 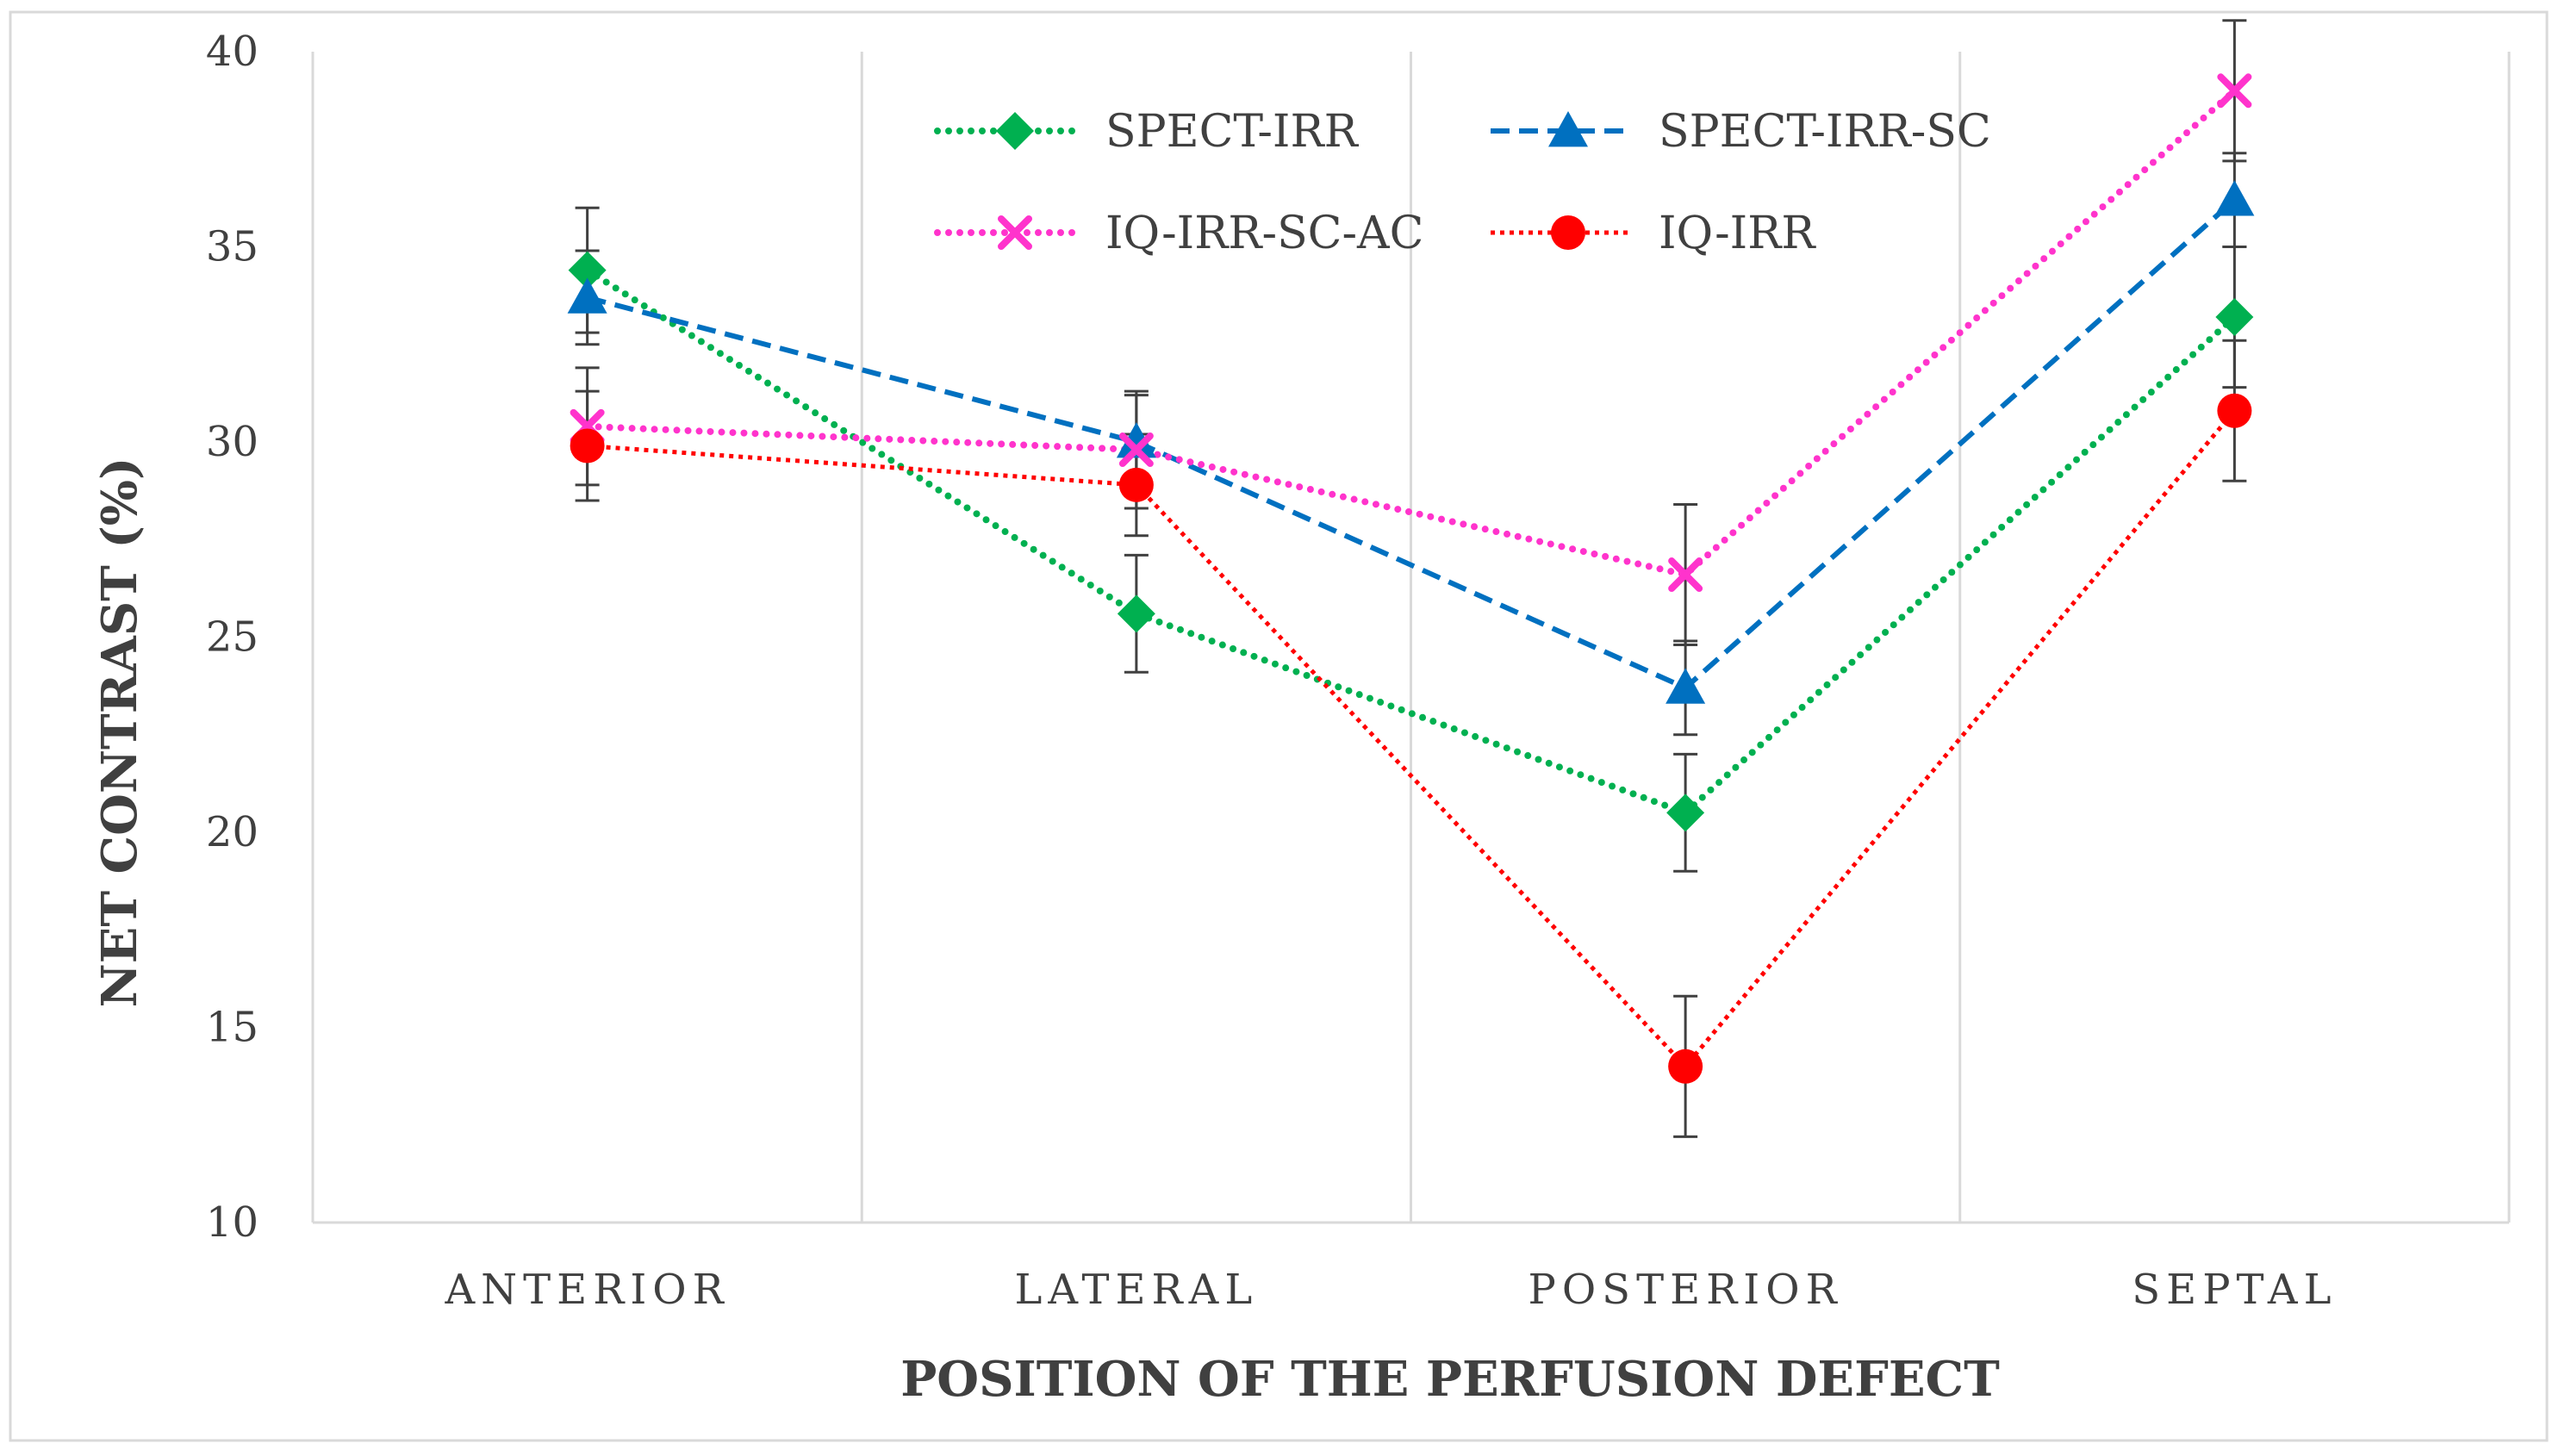 I want to click on legend-label: IQ-IRR, so click(x=1737, y=234).